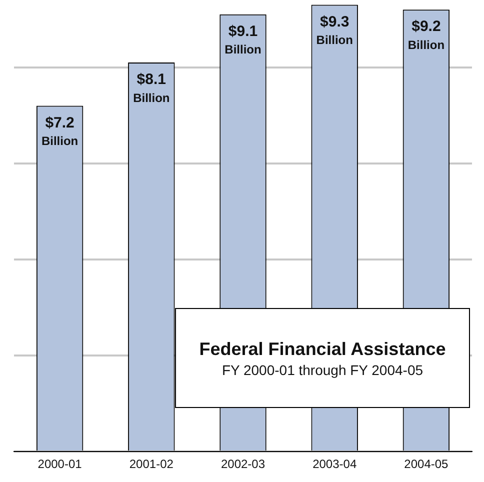 This screenshot has height=482, width=484. Describe the element at coordinates (151, 464) in the screenshot. I see `x-tick-label: 2001-02` at that location.